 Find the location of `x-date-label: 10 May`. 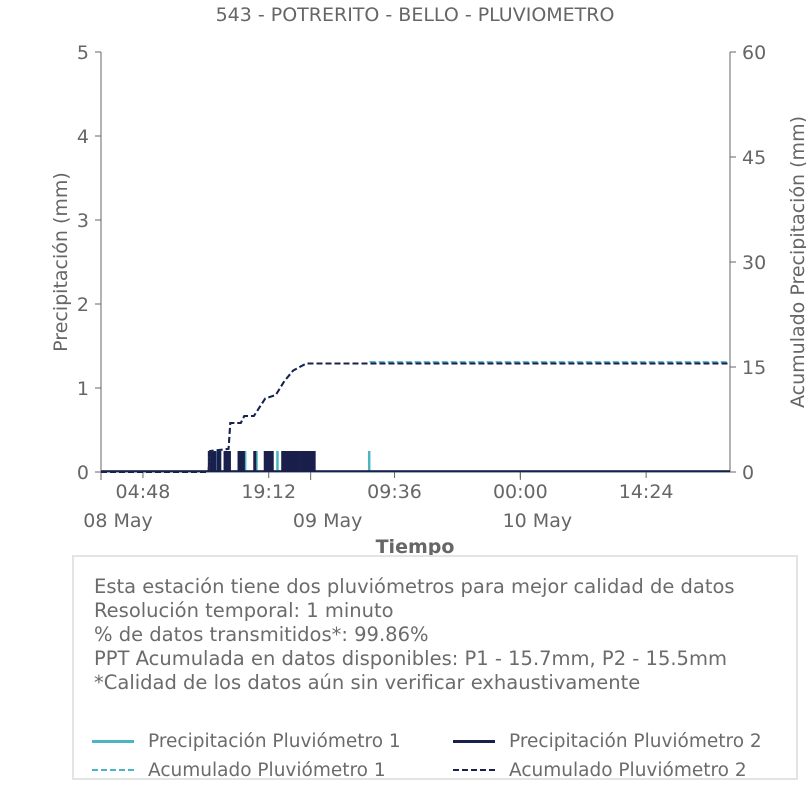

x-date-label: 10 May is located at coordinates (538, 521).